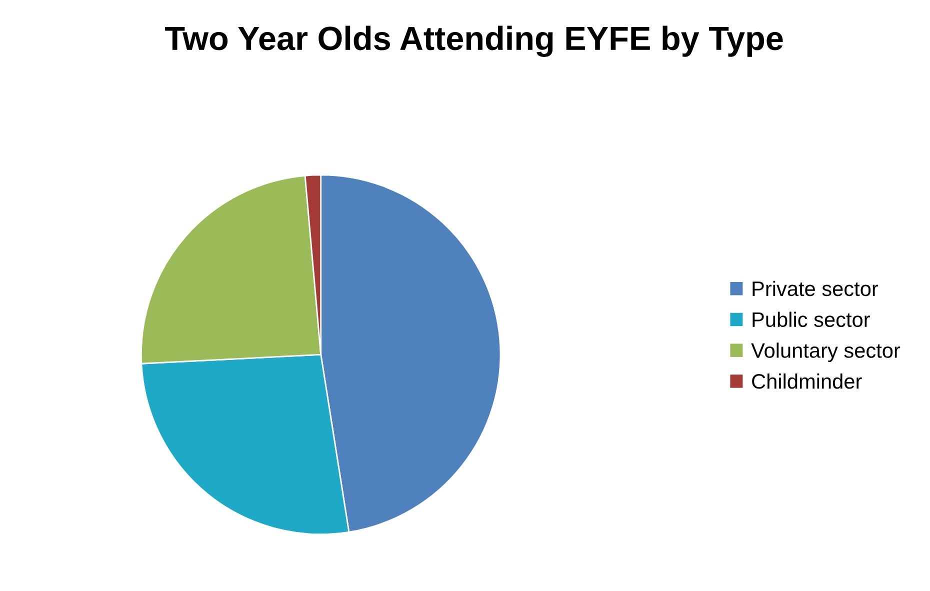  I want to click on chart-title: Two Year Olds Attending EYFE by Type, so click(474, 41).